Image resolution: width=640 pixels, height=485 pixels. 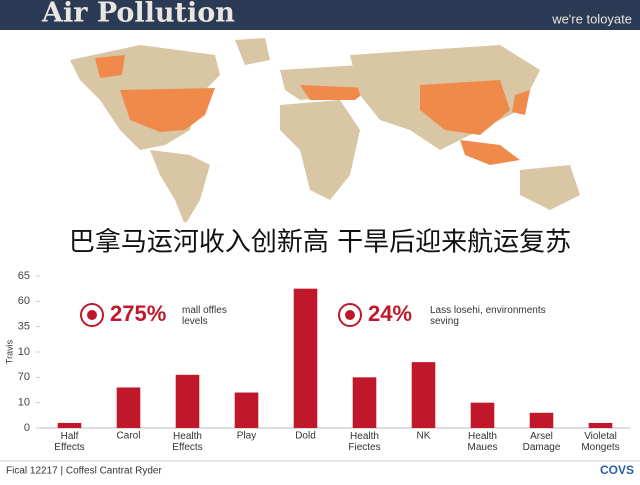 I want to click on y-axis-label: Travis, so click(x=9, y=351).